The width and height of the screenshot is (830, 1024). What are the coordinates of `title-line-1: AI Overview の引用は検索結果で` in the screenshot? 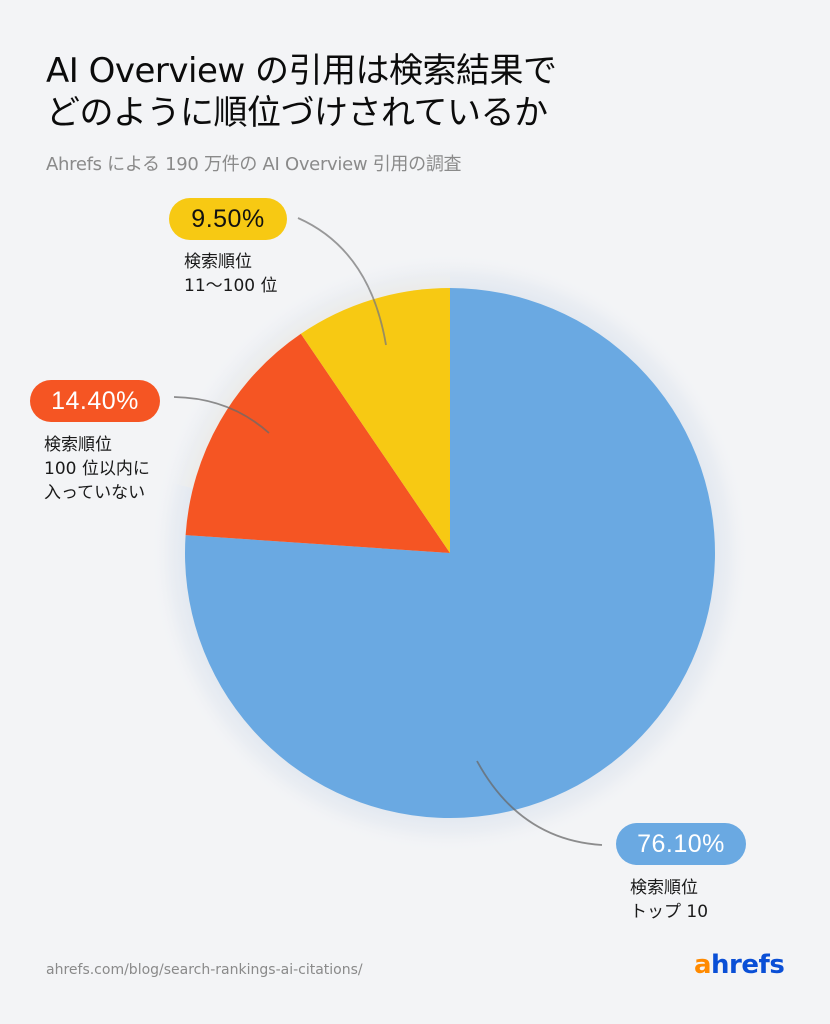 It's located at (301, 71).